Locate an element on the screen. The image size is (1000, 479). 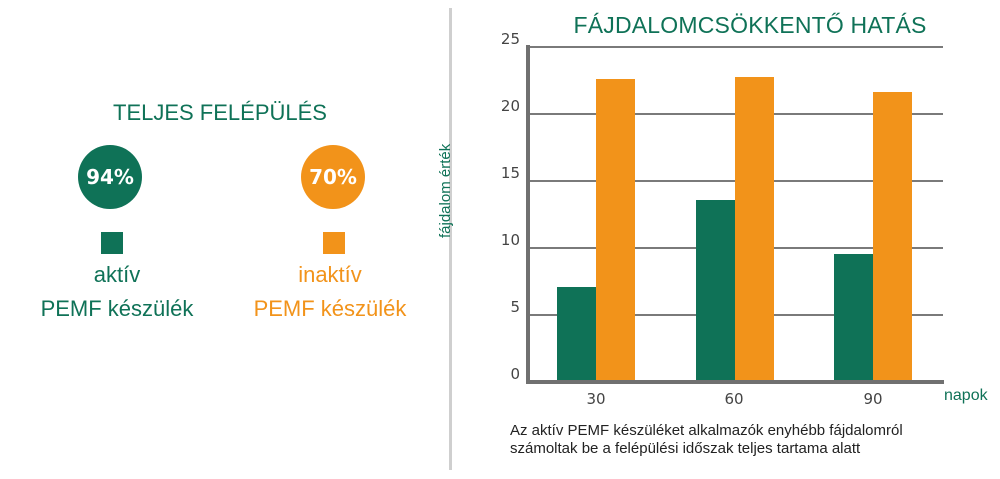
x-tick-60: 60 is located at coordinates (734, 399).